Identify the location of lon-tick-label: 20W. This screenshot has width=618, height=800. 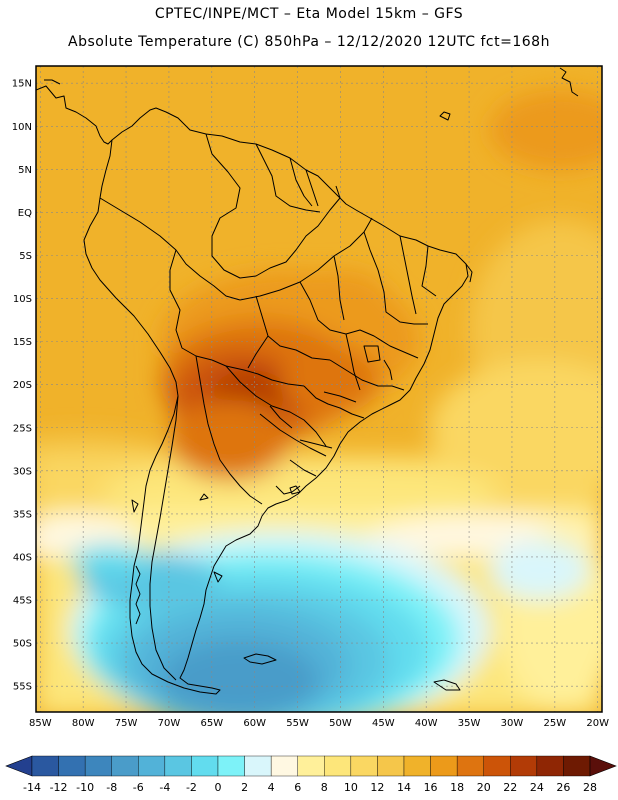
(597, 723).